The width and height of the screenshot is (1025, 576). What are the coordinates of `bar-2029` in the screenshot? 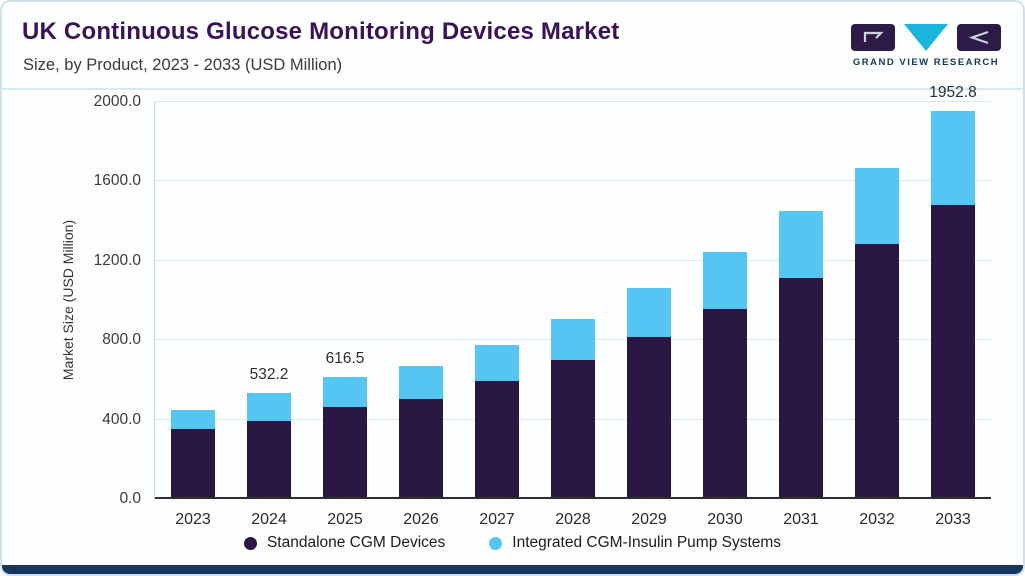 It's located at (648, 393).